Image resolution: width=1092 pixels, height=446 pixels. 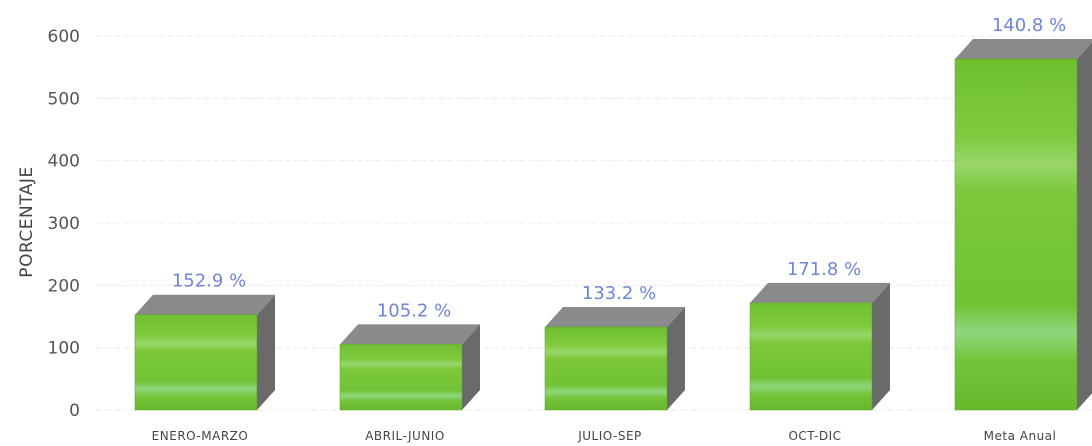 What do you see at coordinates (27, 221) in the screenshot?
I see `y-axis-title: PORCENTAJE` at bounding box center [27, 221].